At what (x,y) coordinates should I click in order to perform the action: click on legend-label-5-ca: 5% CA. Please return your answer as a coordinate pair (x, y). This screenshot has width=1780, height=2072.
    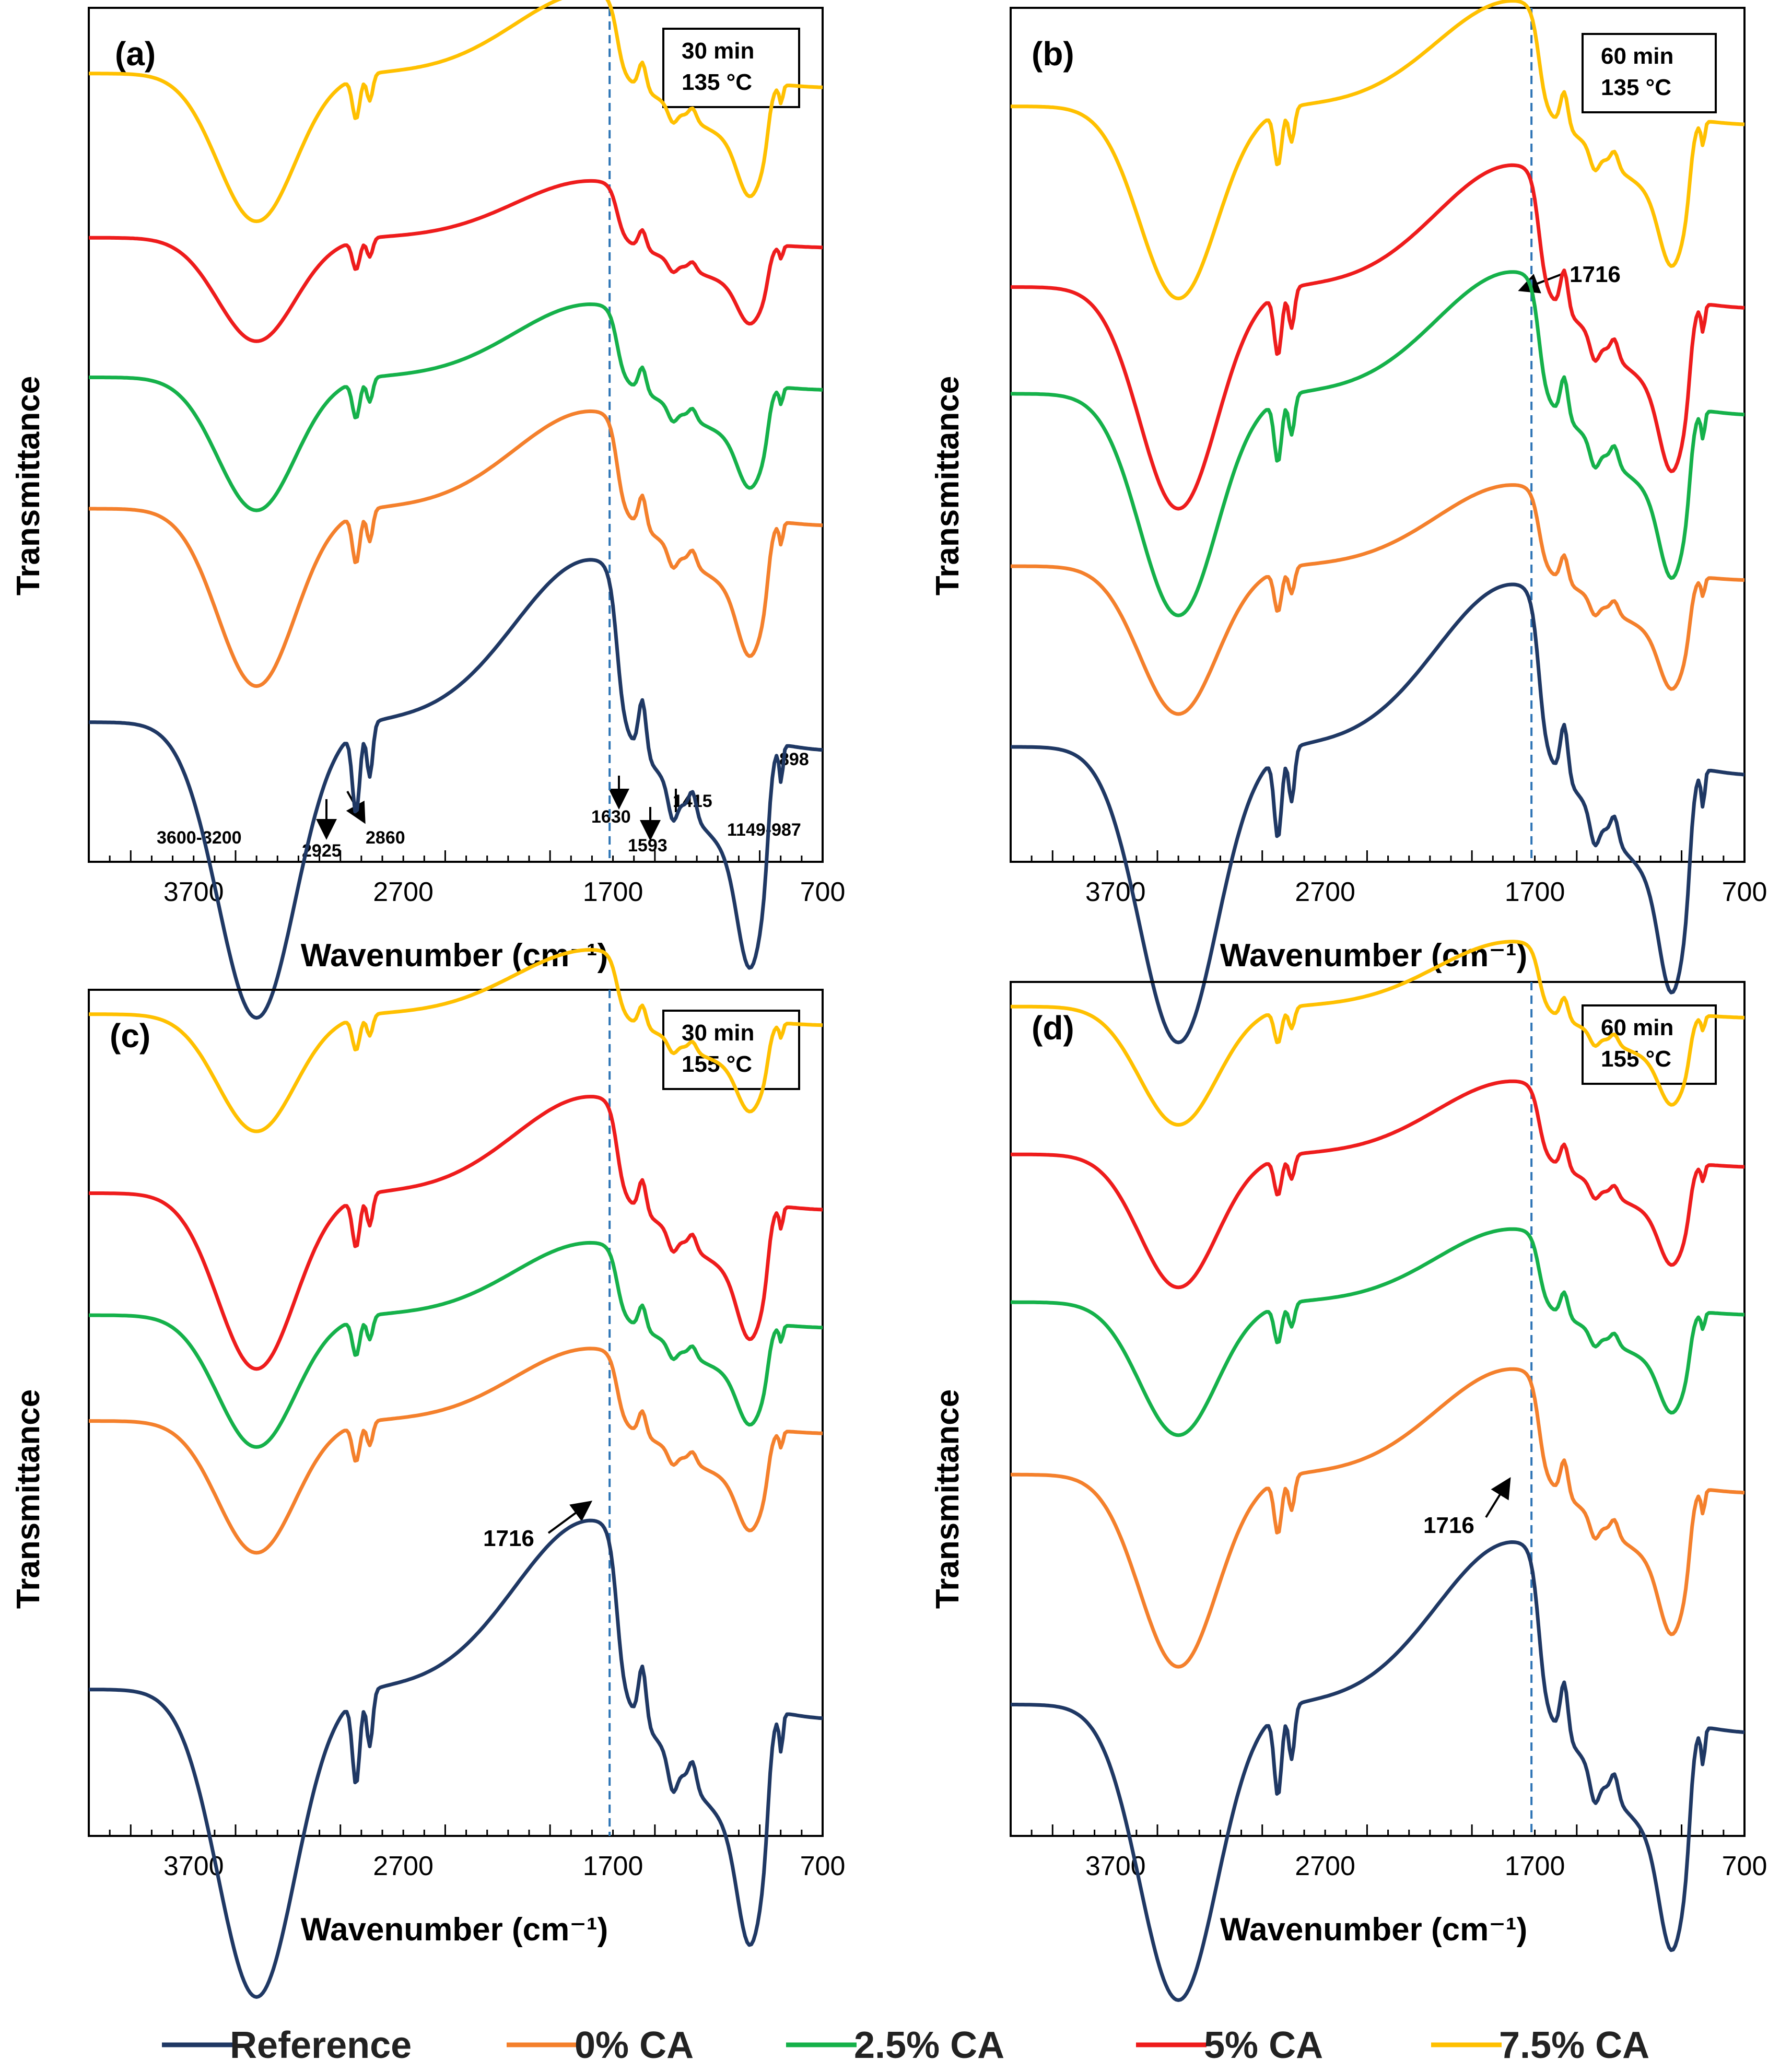
    Looking at the image, I should click on (1264, 2045).